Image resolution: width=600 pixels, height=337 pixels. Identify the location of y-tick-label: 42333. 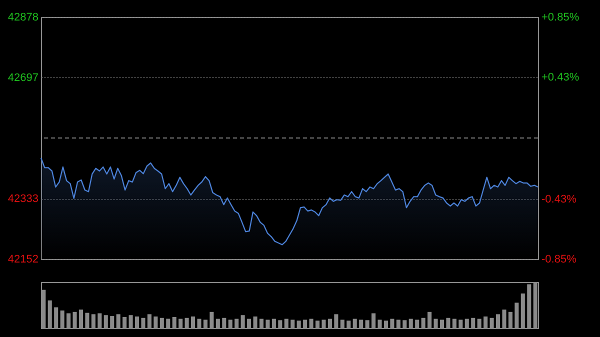
(23, 199).